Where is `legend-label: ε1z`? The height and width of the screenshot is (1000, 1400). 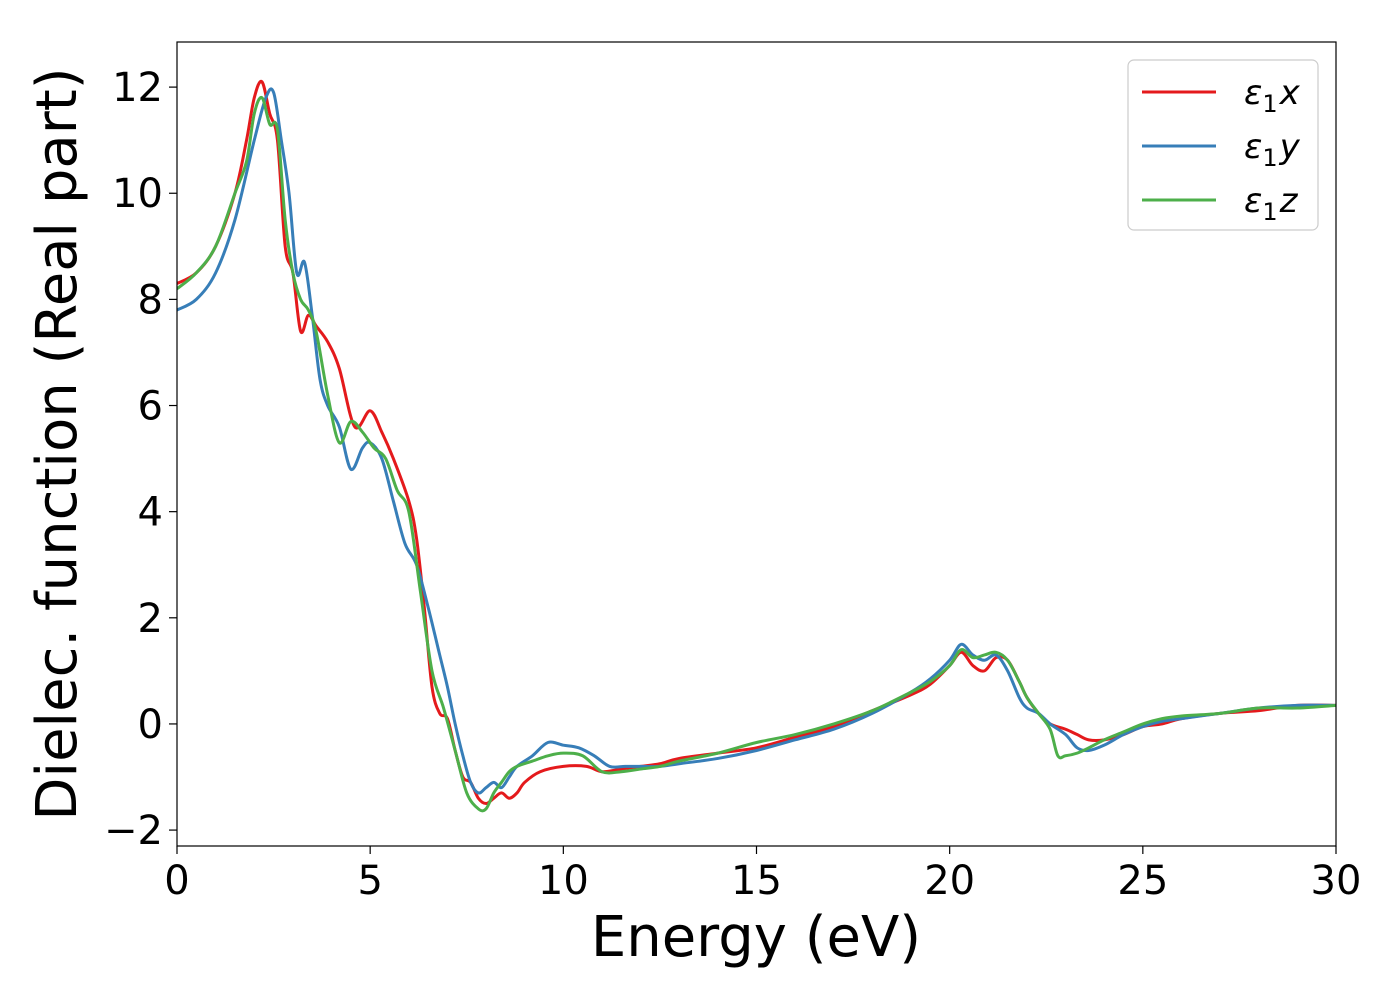
legend-label: ε1z is located at coordinates (1271, 203).